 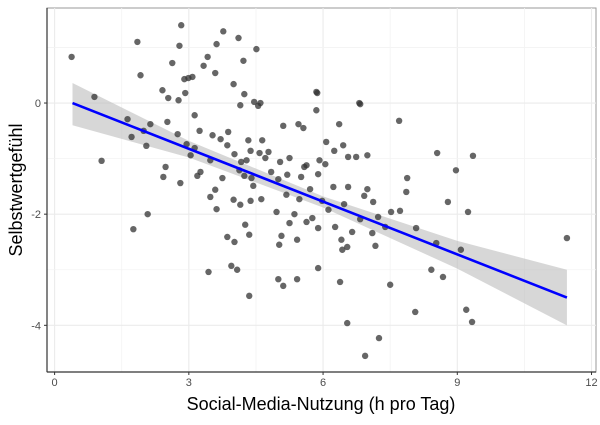 What do you see at coordinates (55, 383) in the screenshot?
I see `x-tick-label: 0` at bounding box center [55, 383].